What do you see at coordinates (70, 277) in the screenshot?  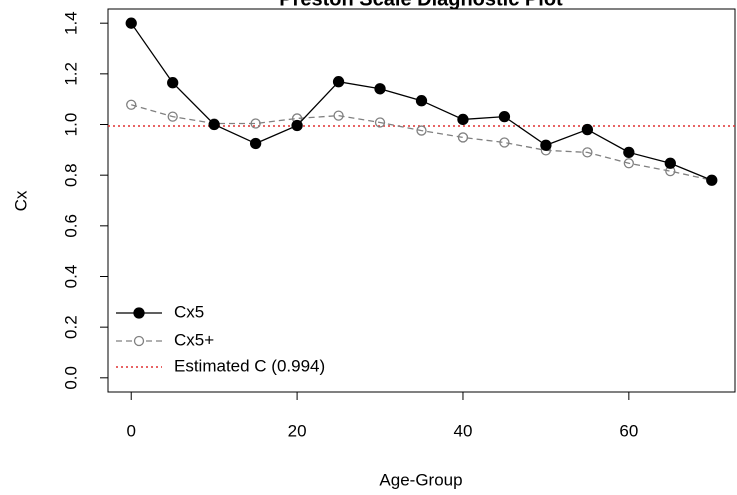 I see `y-tick-label: 0.4` at bounding box center [70, 277].